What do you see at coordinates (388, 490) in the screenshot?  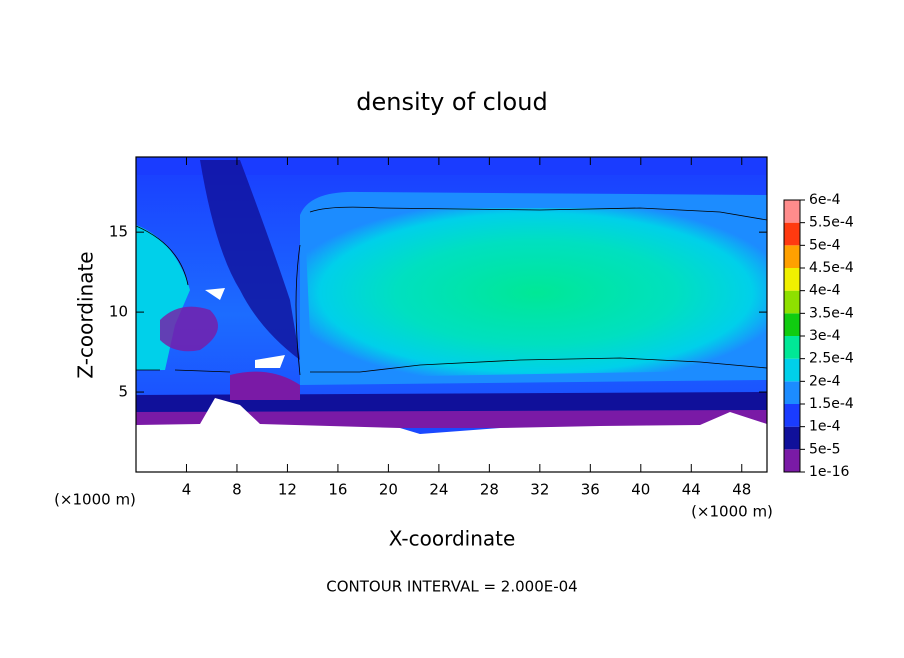 I see `x-tick-label: 20` at bounding box center [388, 490].